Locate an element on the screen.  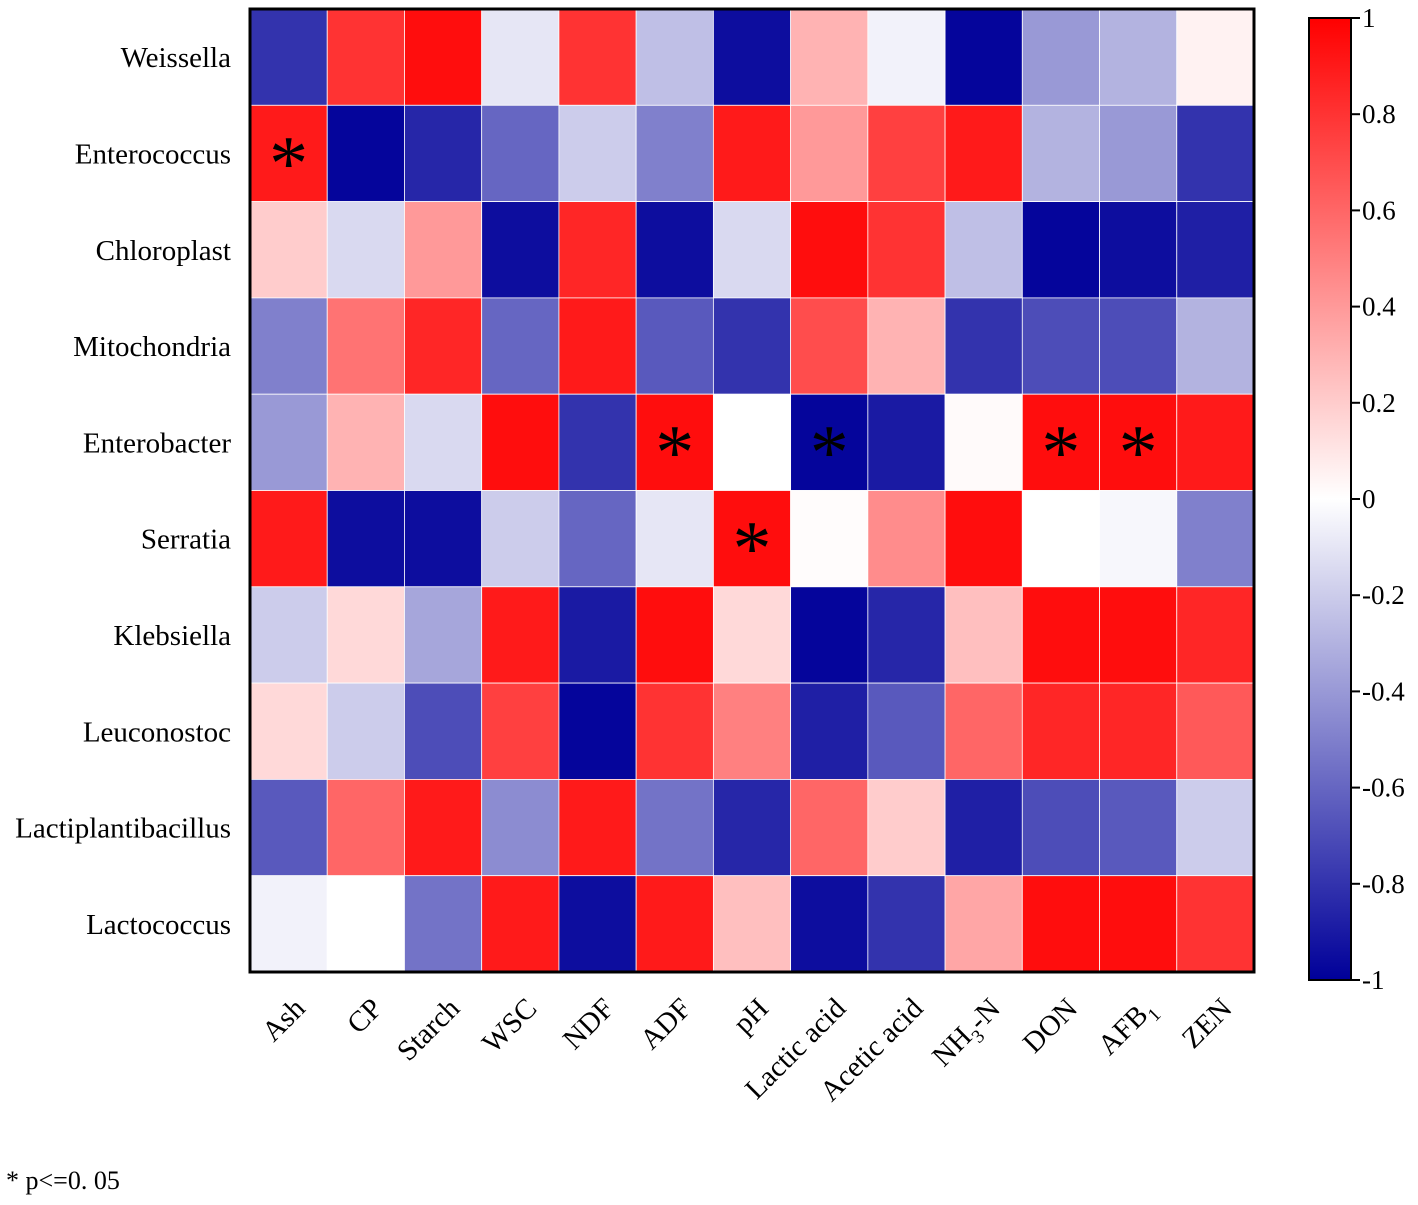
row-label: Mitochondria is located at coordinates (152, 347).